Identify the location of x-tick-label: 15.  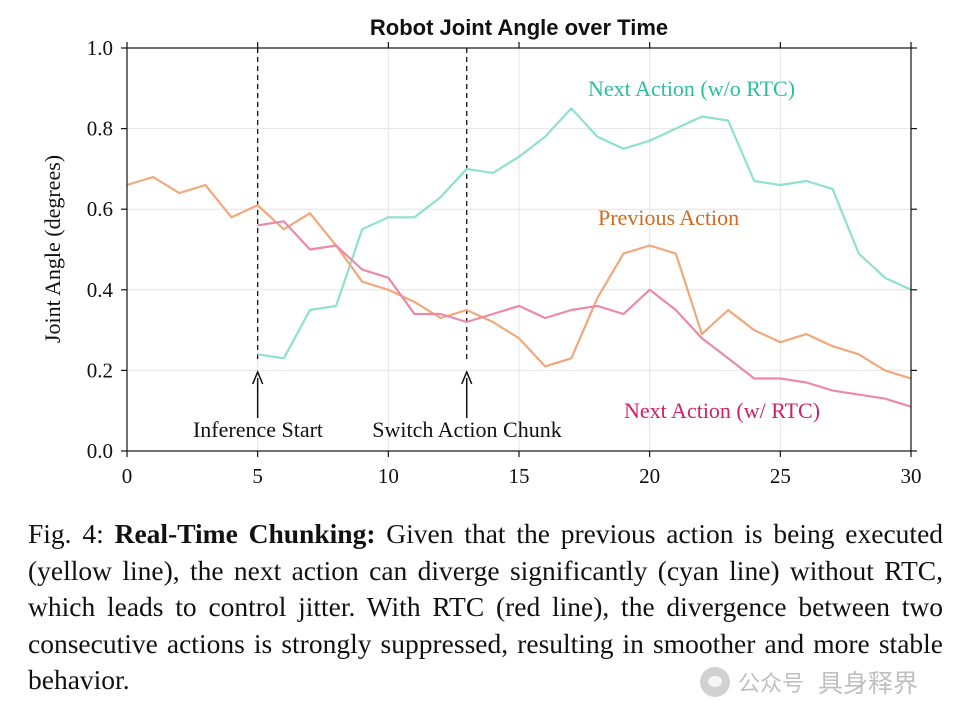
(519, 476).